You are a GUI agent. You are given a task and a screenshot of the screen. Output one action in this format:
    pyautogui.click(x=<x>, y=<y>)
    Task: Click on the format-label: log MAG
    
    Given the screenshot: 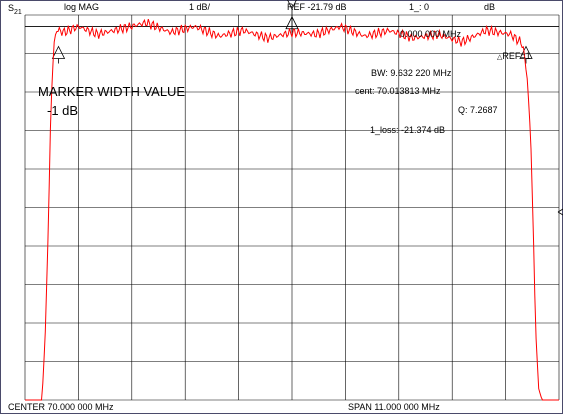 What is the action you would take?
    pyautogui.click(x=82, y=7)
    